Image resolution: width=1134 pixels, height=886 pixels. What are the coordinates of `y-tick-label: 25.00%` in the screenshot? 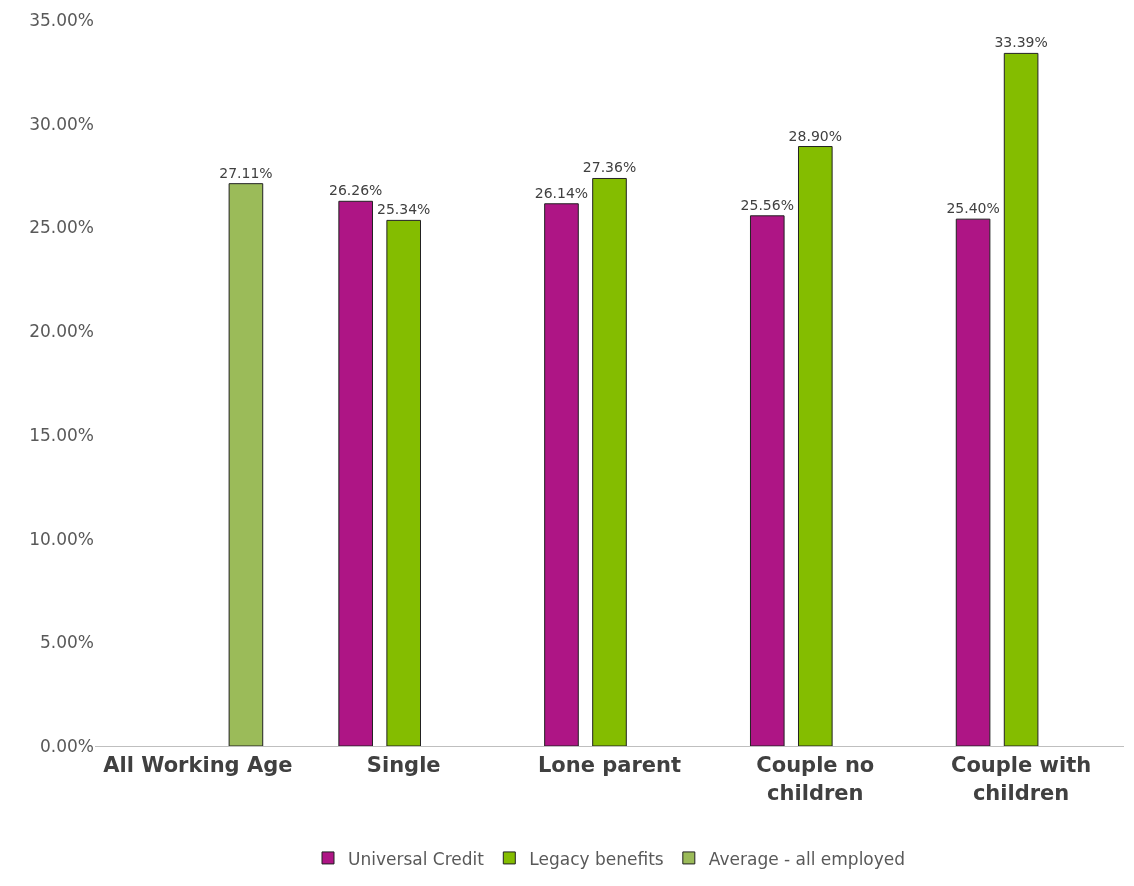 It's located at (61, 227).